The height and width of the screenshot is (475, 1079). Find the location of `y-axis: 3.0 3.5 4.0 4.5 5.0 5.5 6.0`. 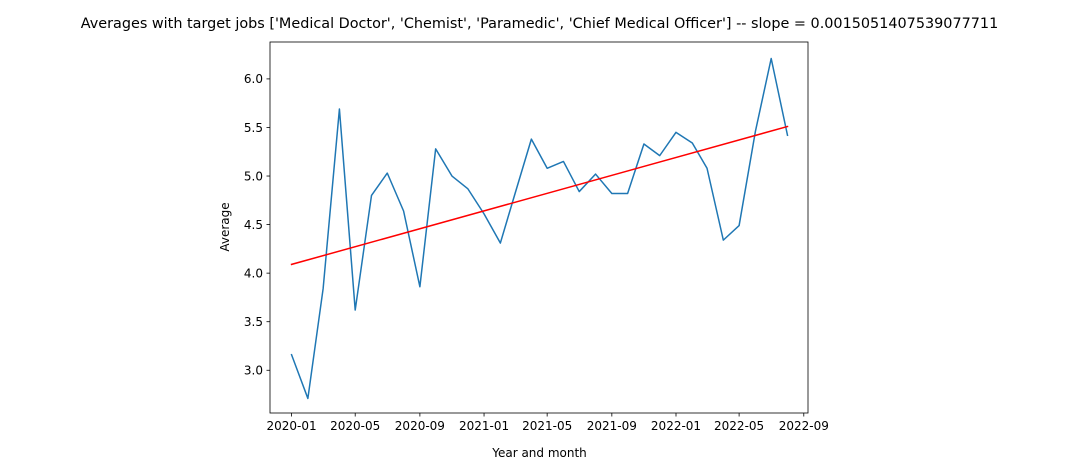

y-axis: 3.0 3.5 4.0 4.5 5.0 5.5 6.0 is located at coordinates (257, 224).